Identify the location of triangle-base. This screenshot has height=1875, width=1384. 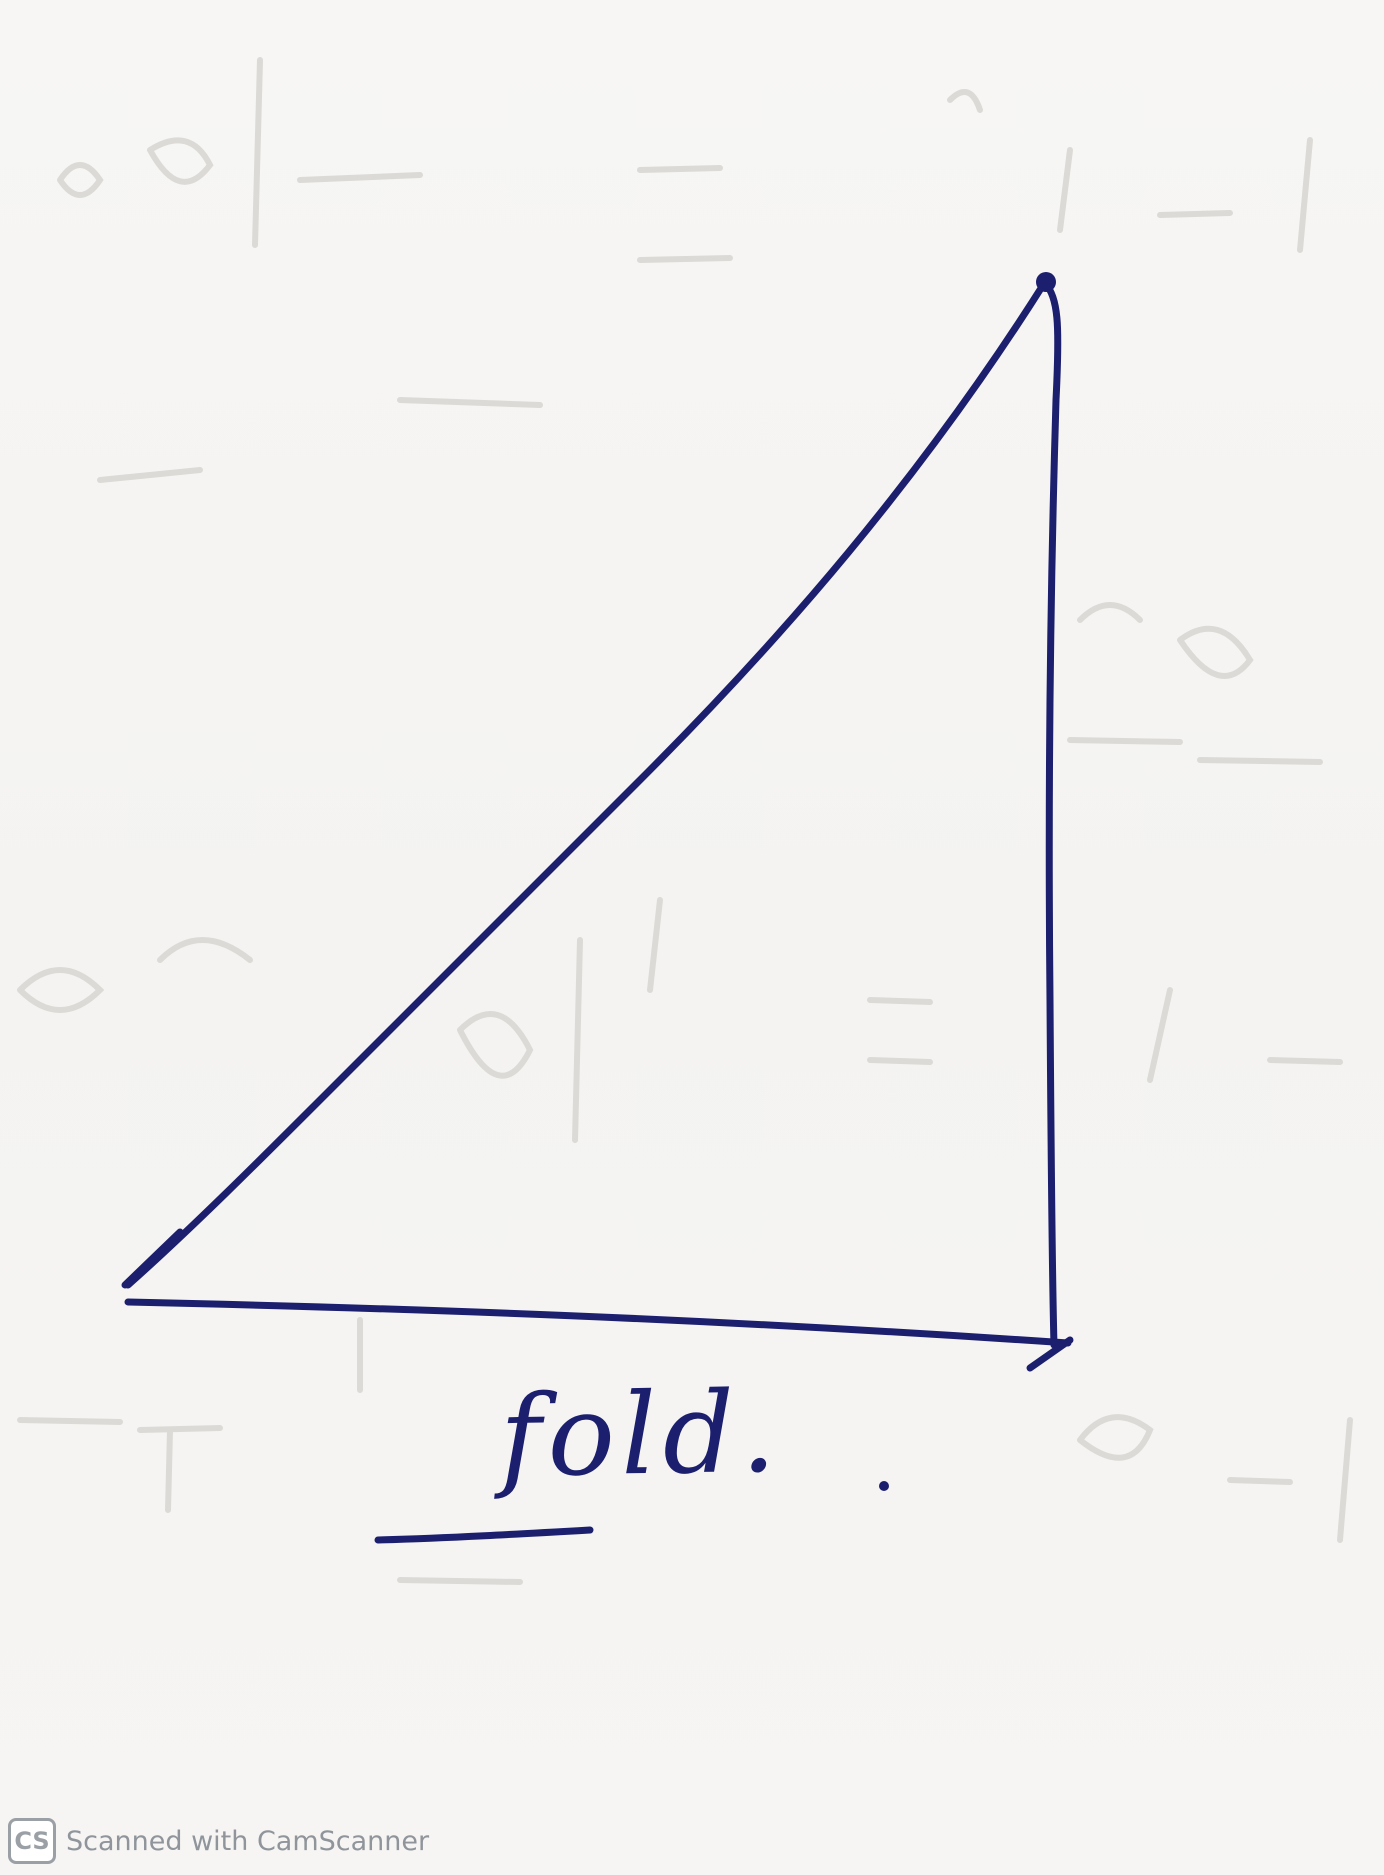
(598, 1322).